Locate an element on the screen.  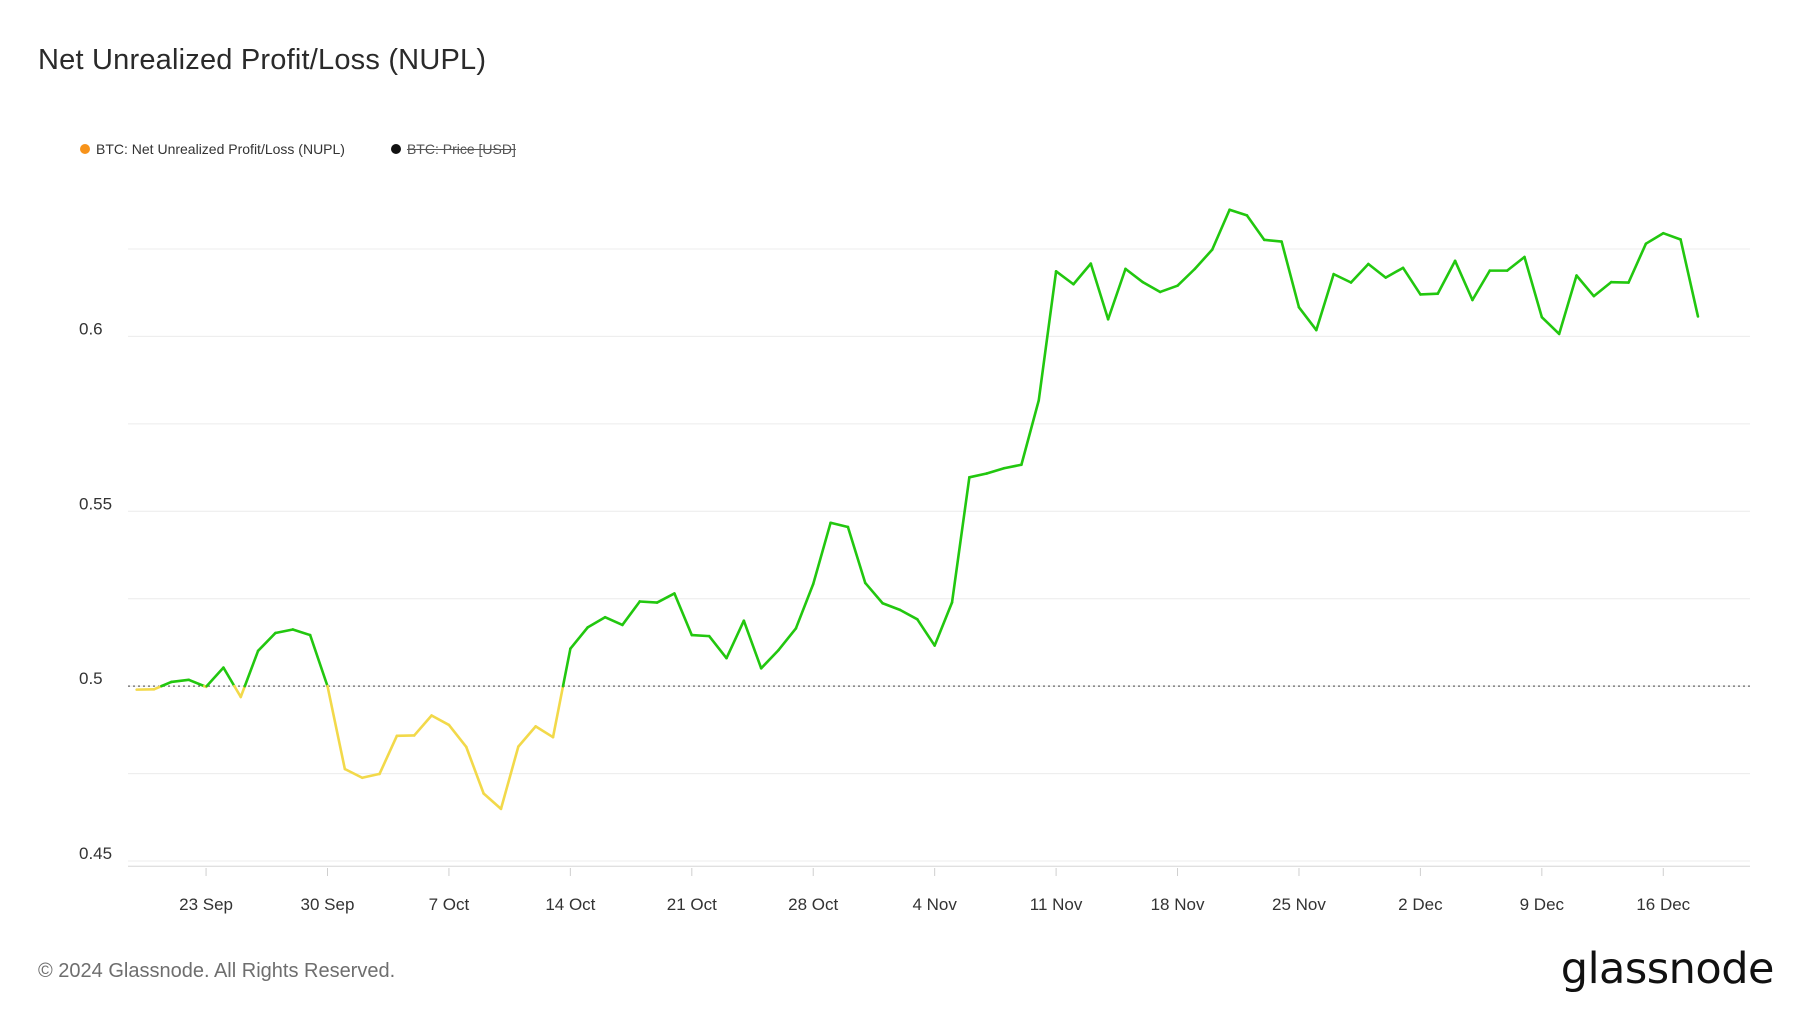
x-tick-label: 7 Oct is located at coordinates (449, 904).